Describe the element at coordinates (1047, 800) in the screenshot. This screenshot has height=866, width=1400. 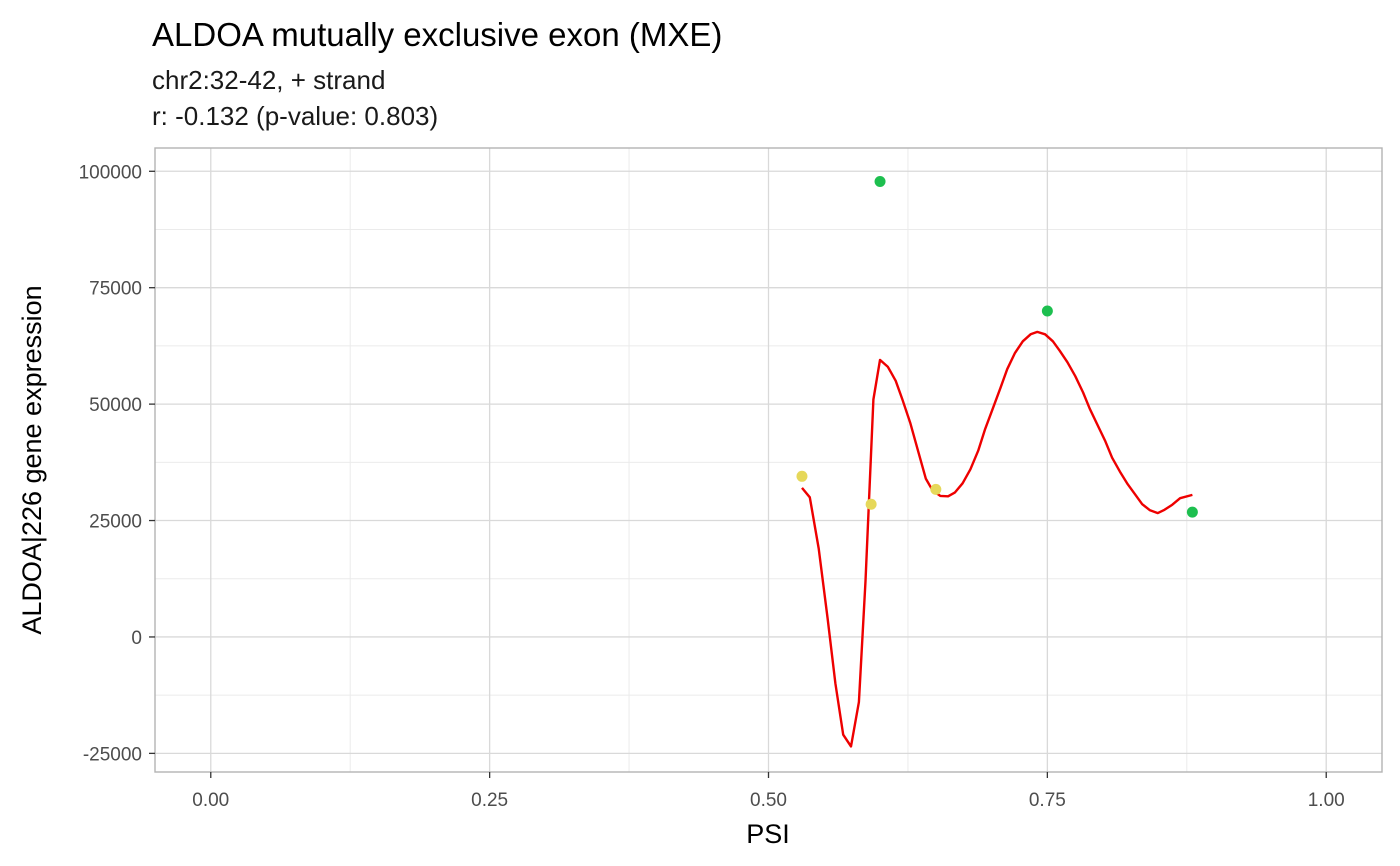
I see `x-tick-label: 0.75` at that location.